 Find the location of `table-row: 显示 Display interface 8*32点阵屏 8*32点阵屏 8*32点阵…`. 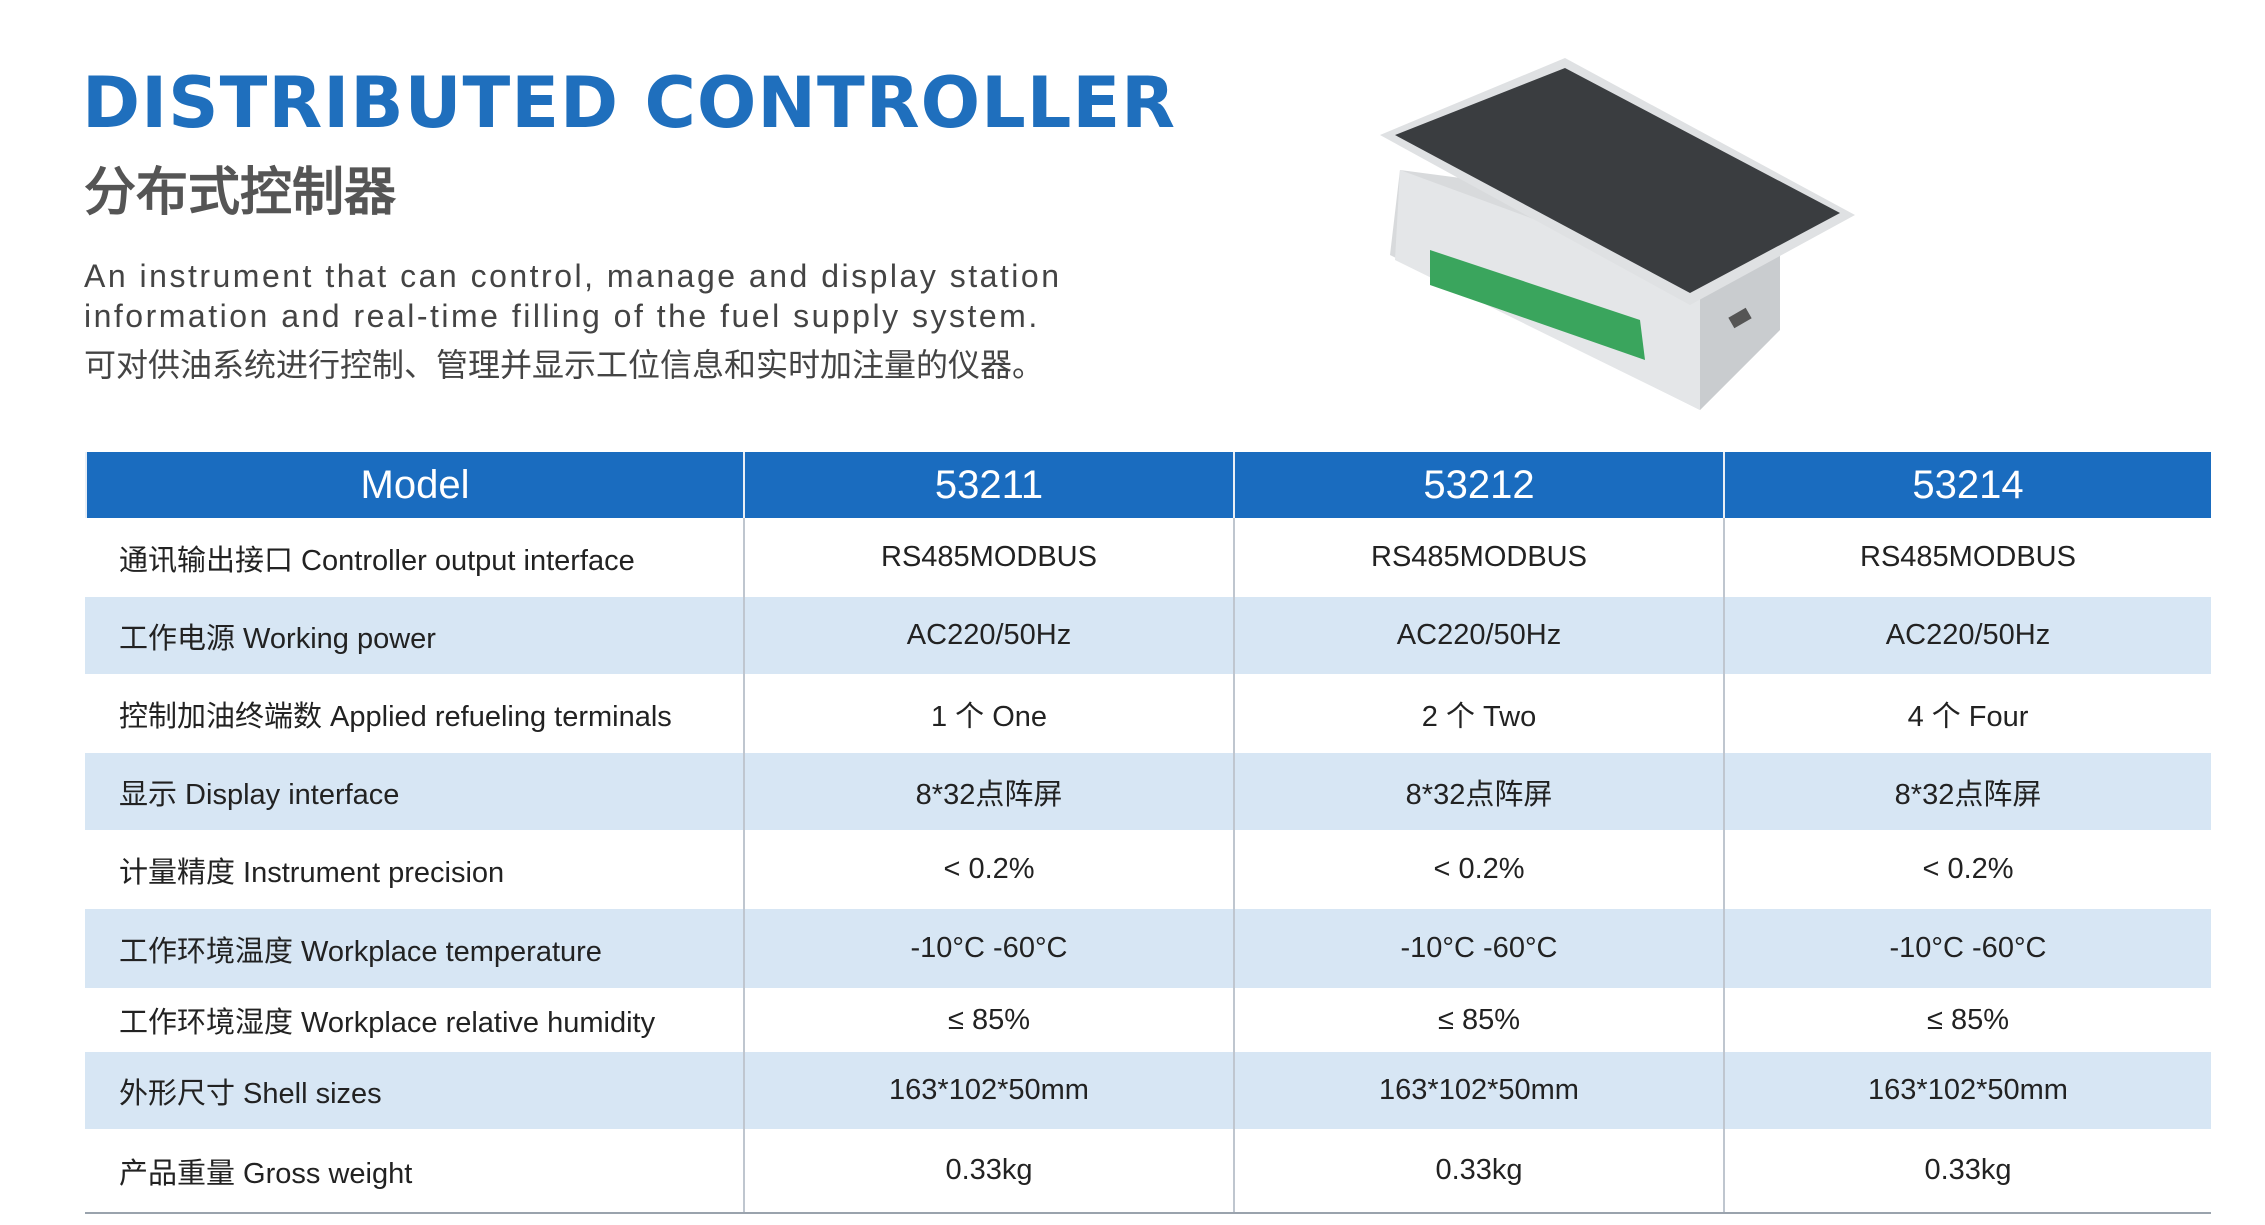

table-row: 显示 Display interface 8*32点阵屏 8*32点阵屏 8*32点阵… is located at coordinates (1148, 791).